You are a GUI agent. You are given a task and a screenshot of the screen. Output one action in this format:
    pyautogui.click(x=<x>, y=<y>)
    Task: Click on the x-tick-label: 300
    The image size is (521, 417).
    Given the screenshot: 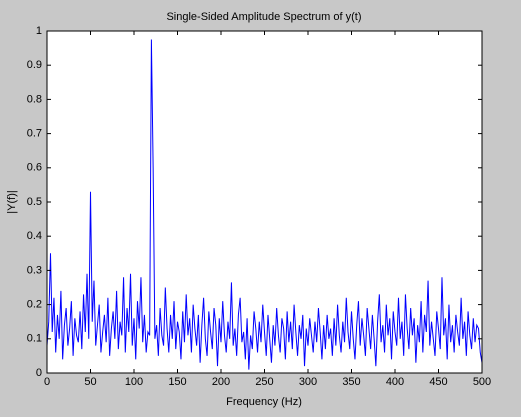 What is the action you would take?
    pyautogui.click(x=308, y=382)
    